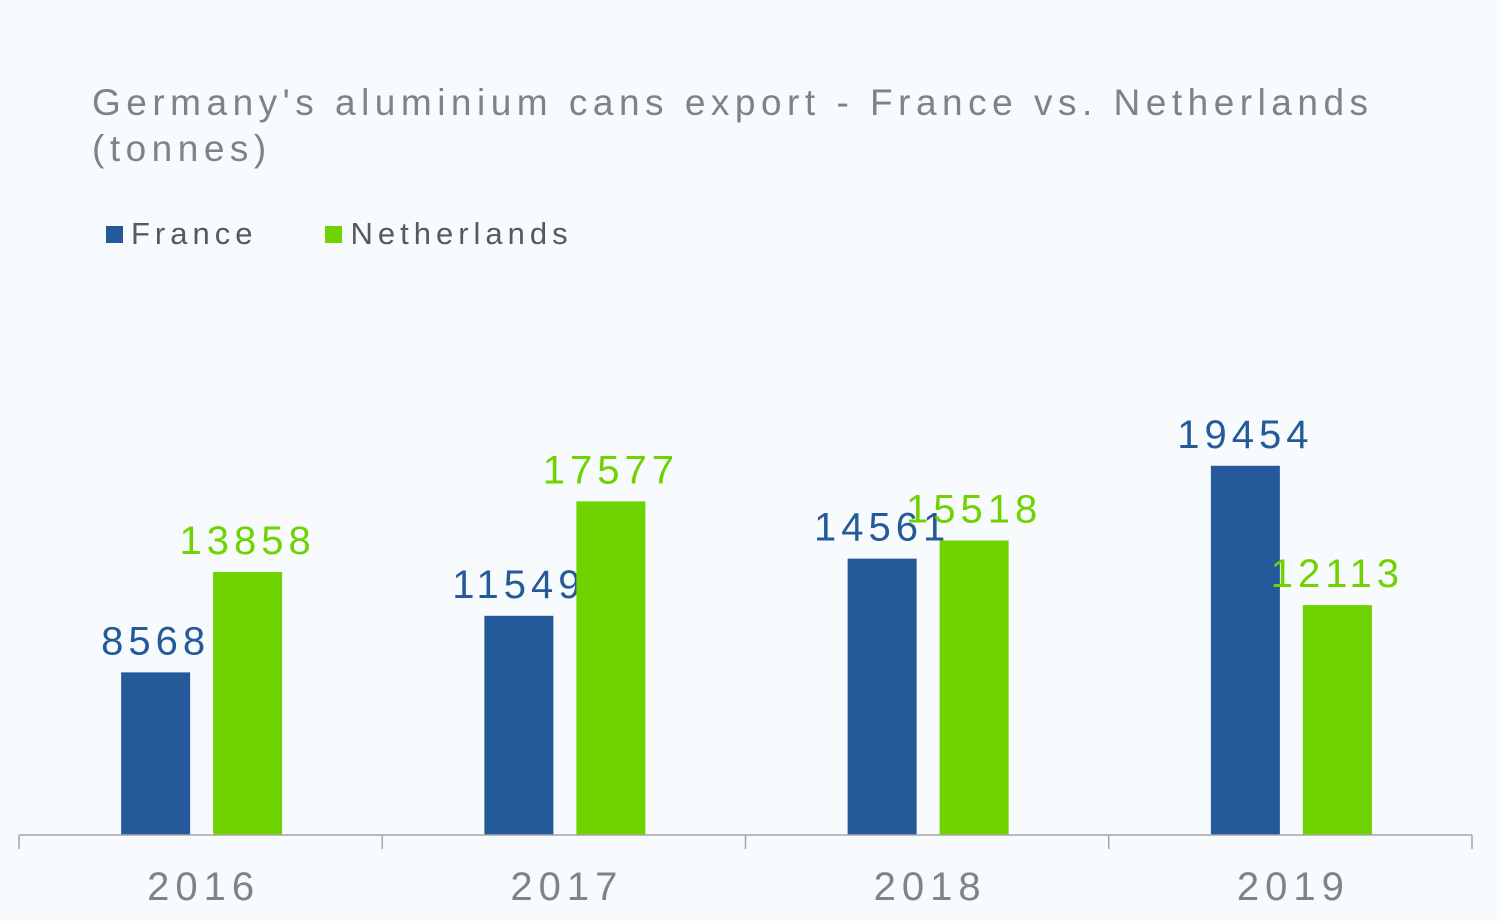 This screenshot has width=1500, height=921. I want to click on data-label-netherlands-2019: 12113, so click(1337, 574).